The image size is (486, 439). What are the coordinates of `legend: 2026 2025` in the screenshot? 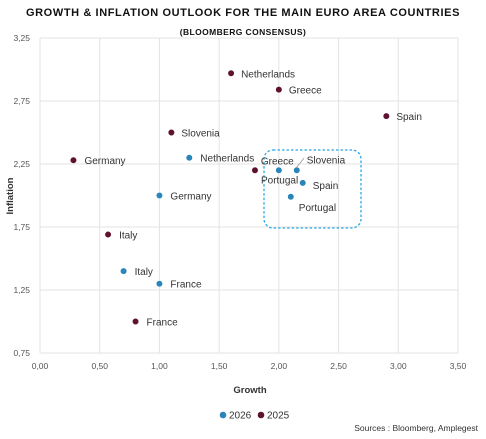 It's located at (254, 416).